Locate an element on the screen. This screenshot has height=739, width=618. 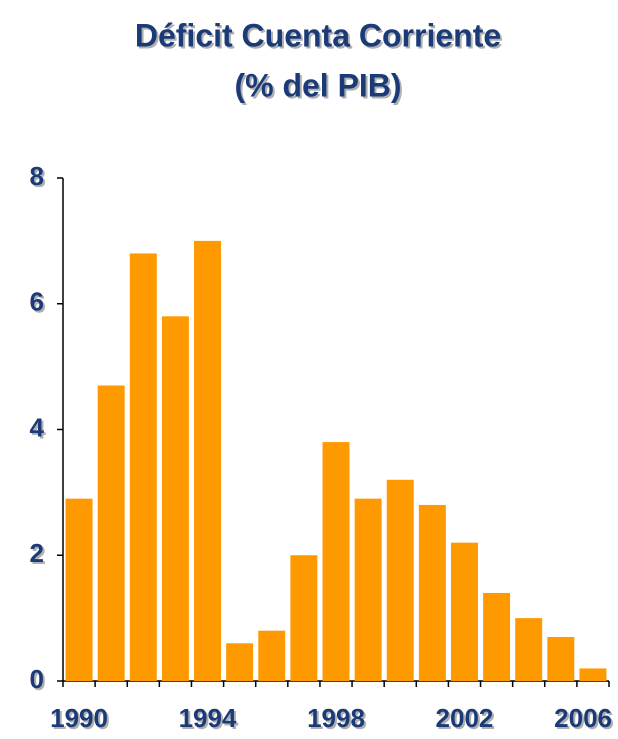
y-tick-label: 2 is located at coordinates (37, 553).